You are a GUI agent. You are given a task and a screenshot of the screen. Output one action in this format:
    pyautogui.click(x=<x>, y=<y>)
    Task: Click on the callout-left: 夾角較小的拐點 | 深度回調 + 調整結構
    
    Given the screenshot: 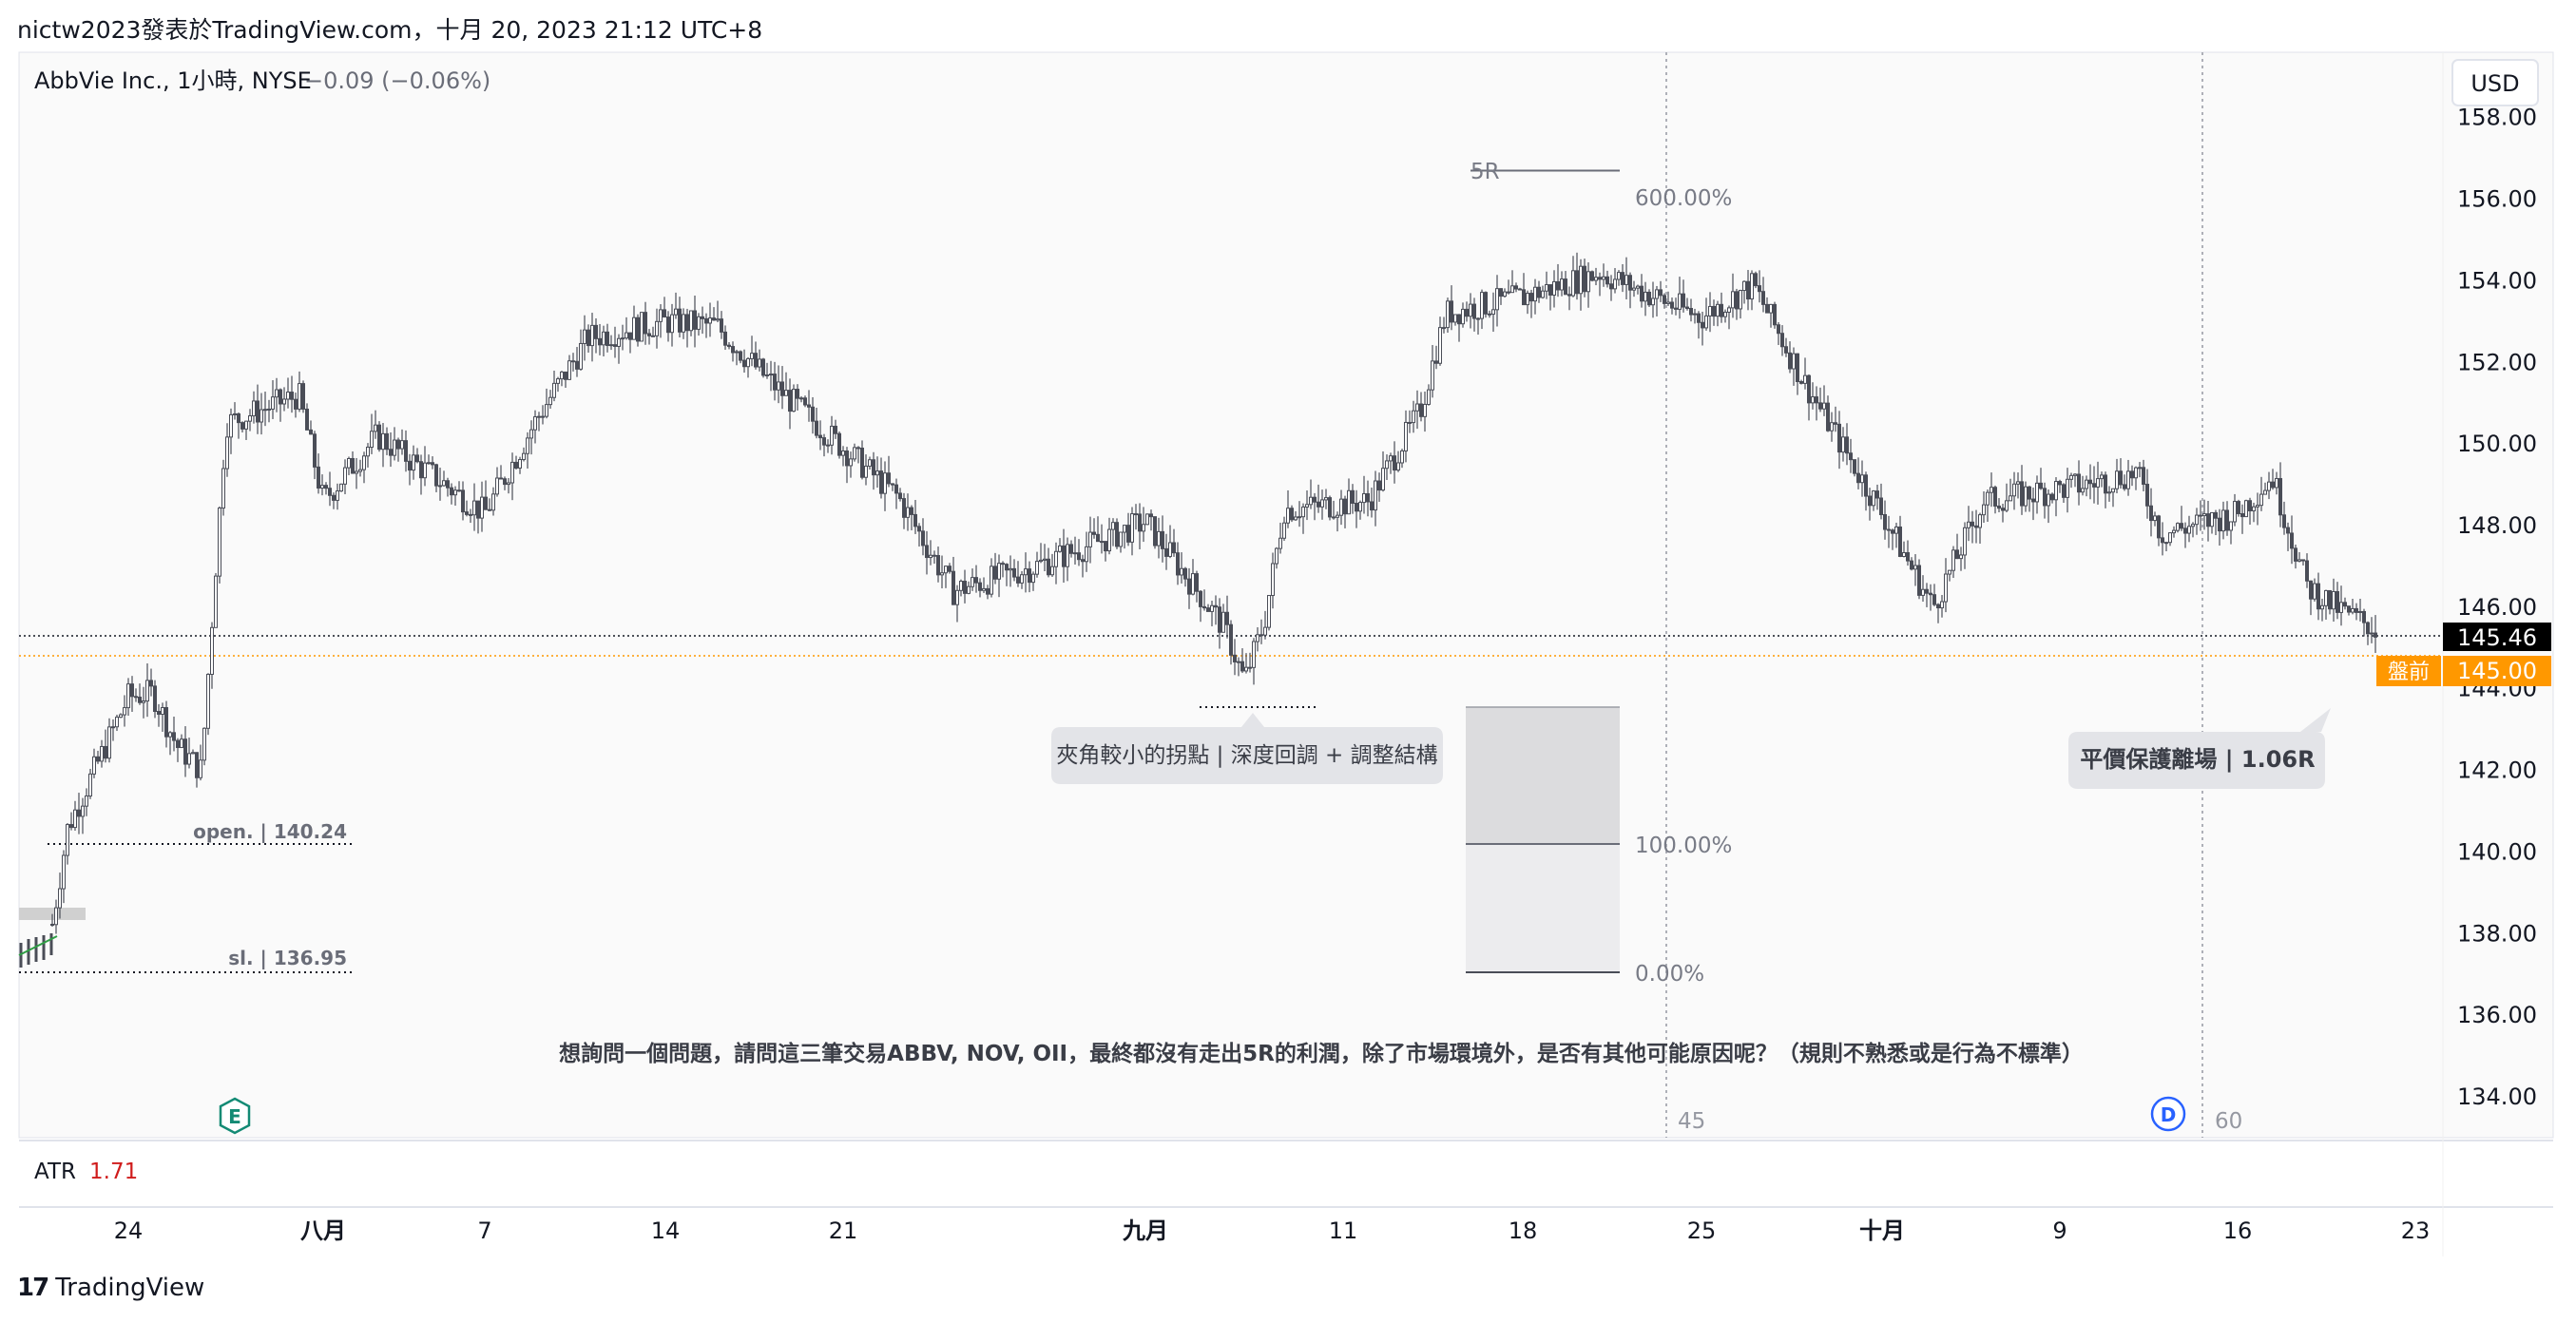 What is the action you would take?
    pyautogui.click(x=1247, y=748)
    